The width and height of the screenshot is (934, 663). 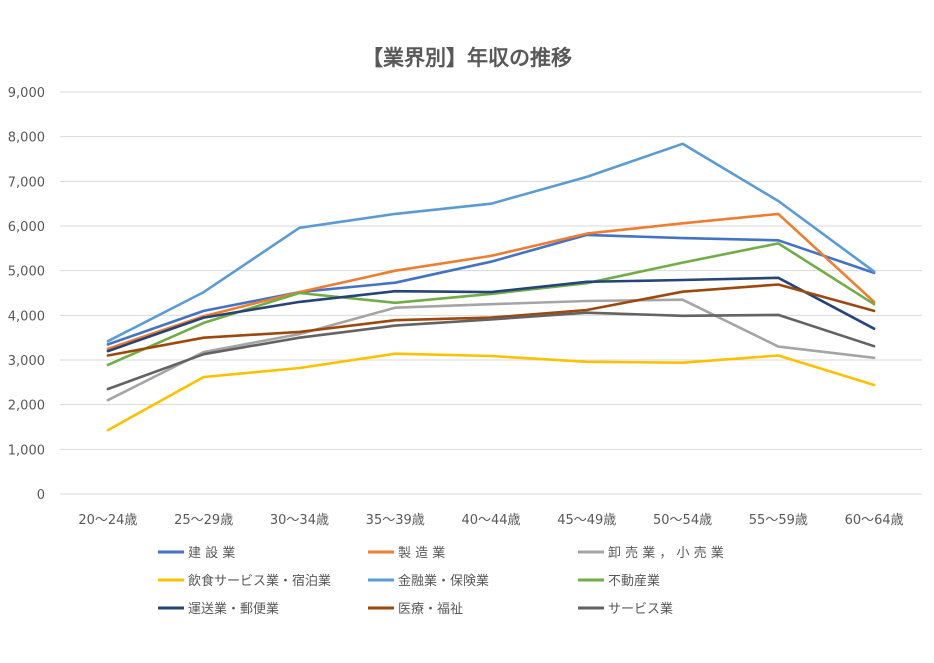 I want to click on x-tick-label: 60～64歳, so click(x=874, y=520).